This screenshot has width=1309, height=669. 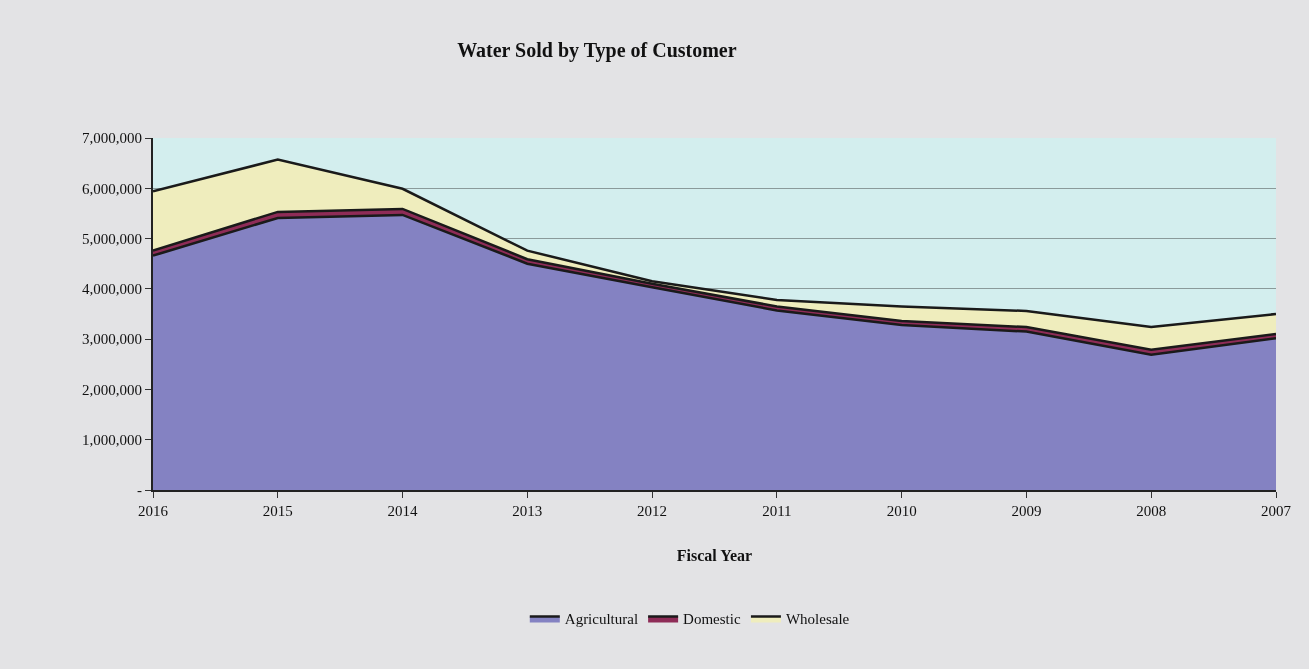 I want to click on y-tick-label: 6,000,000, so click(x=112, y=188).